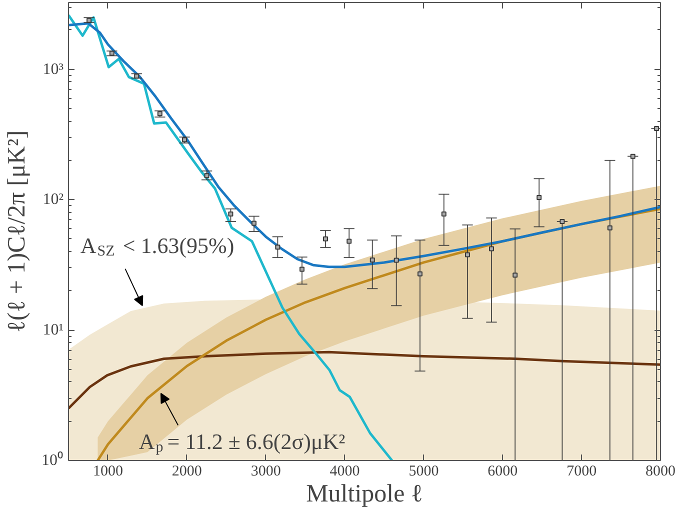  I want to click on line-series, so click(364, 380).